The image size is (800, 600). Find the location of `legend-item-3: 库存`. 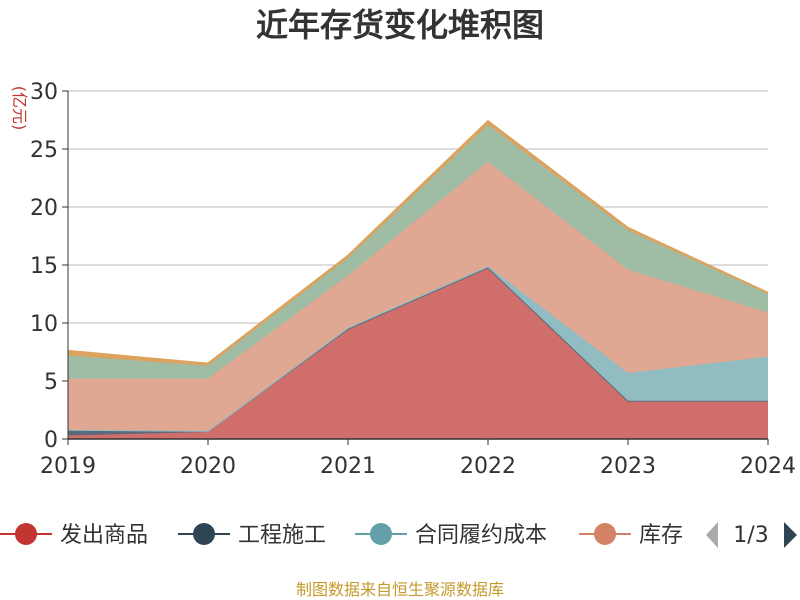

legend-item-3: 库存 is located at coordinates (631, 535).